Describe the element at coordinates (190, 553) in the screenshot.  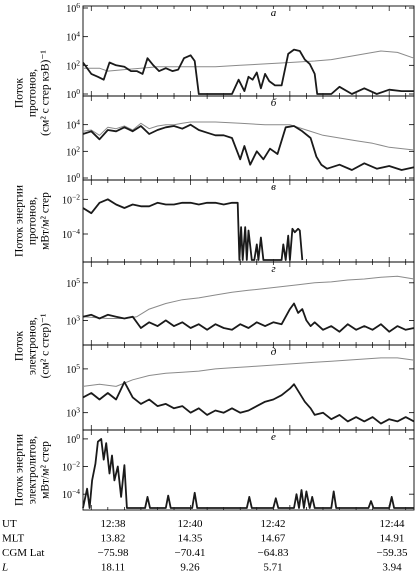
I see `table-cell: −70.41` at that location.